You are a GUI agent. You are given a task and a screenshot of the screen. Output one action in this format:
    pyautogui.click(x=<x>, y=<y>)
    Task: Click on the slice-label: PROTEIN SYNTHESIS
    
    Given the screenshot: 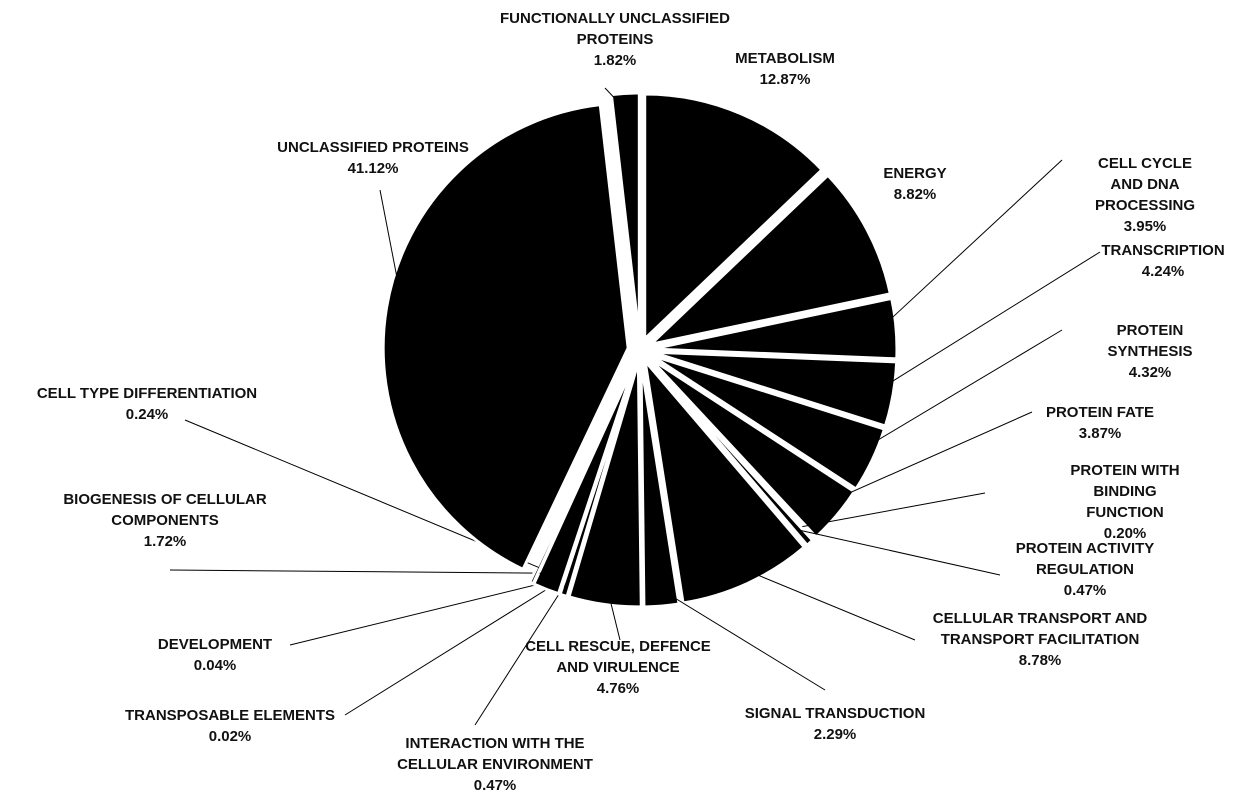 What is the action you would take?
    pyautogui.click(x=1150, y=341)
    